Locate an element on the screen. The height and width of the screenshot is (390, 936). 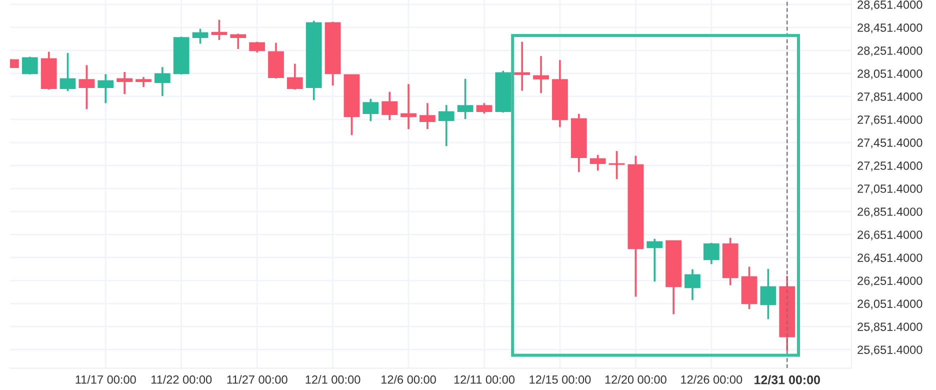
y-tick-label: 26,051.4000 is located at coordinates (890, 305).